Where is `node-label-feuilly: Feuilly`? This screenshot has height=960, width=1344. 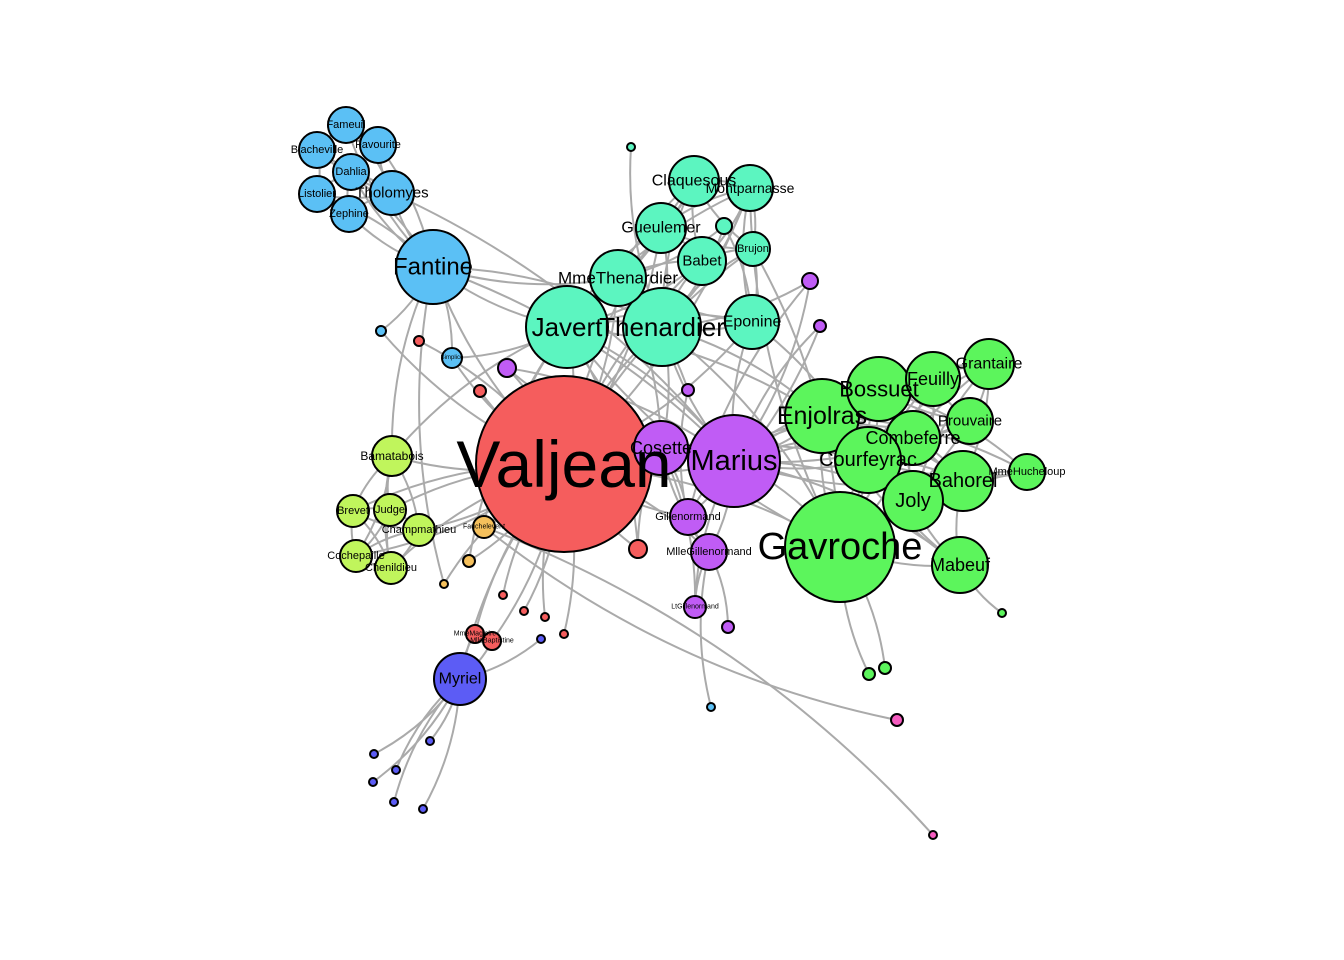 node-label-feuilly: Feuilly is located at coordinates (933, 379).